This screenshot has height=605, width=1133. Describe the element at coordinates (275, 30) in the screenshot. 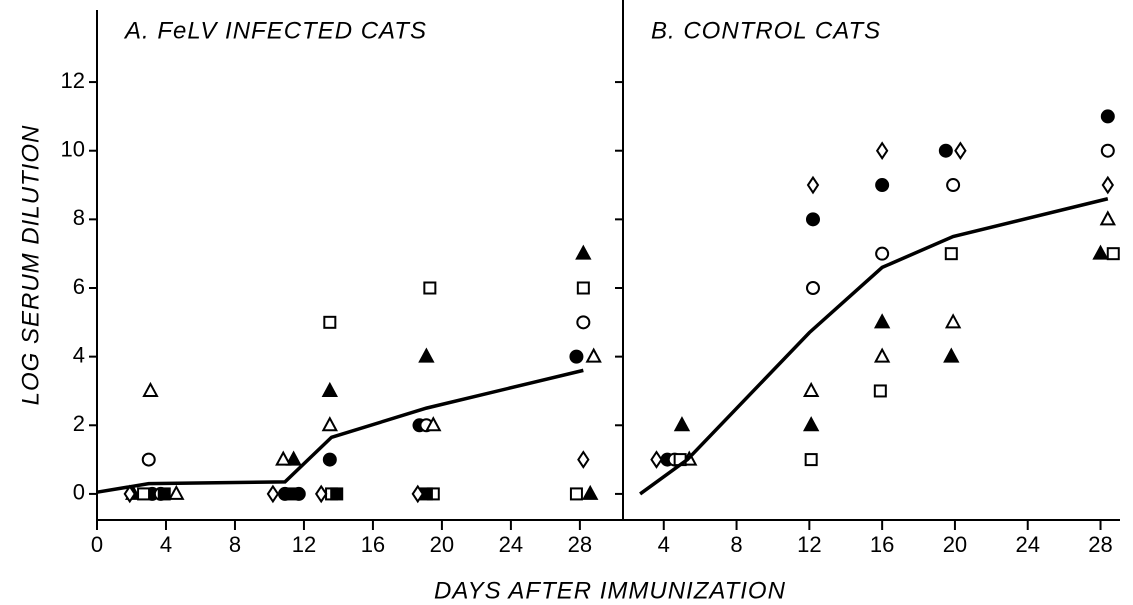

I see `panel-title: A. FeLV INFECTED CATS` at that location.